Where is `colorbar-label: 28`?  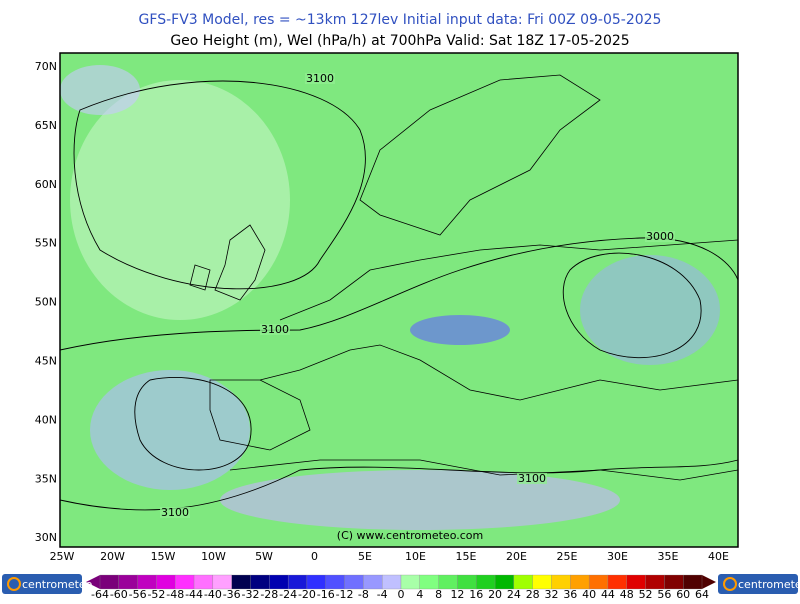
colorbar-label: 28 is located at coordinates (533, 594).